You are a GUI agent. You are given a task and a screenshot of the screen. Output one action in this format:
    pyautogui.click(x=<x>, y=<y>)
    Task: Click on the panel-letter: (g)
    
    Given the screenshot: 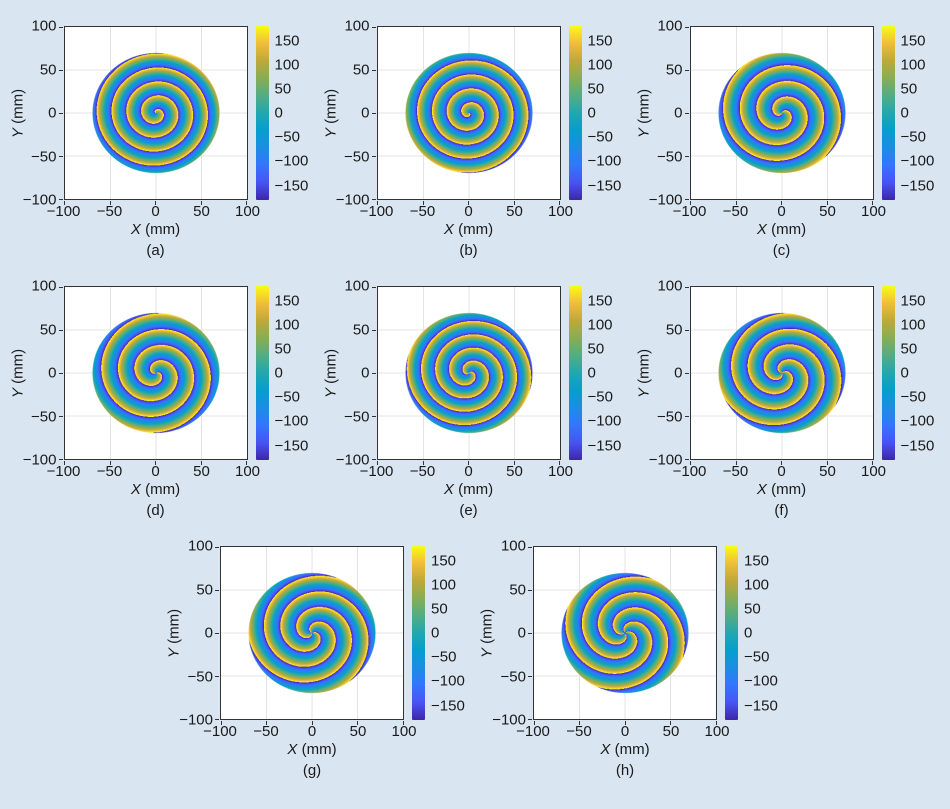 What is the action you would take?
    pyautogui.click(x=312, y=770)
    